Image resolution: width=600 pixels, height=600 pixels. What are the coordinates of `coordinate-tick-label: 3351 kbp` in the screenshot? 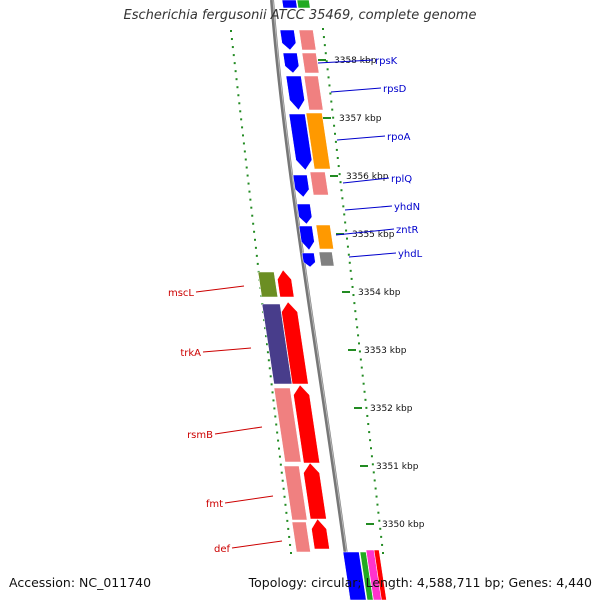 It's located at (397, 467).